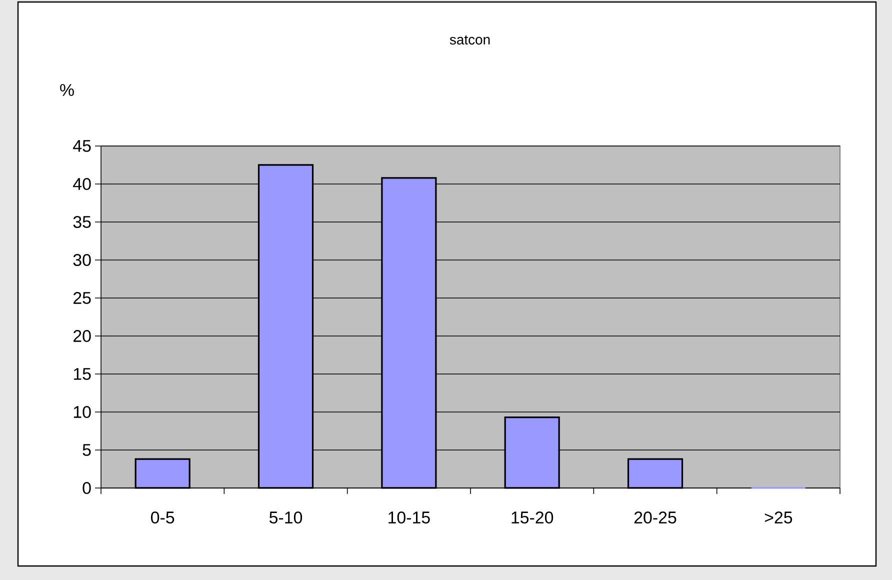 The height and width of the screenshot is (580, 892). Describe the element at coordinates (470, 40) in the screenshot. I see `chart-title: satcon` at that location.